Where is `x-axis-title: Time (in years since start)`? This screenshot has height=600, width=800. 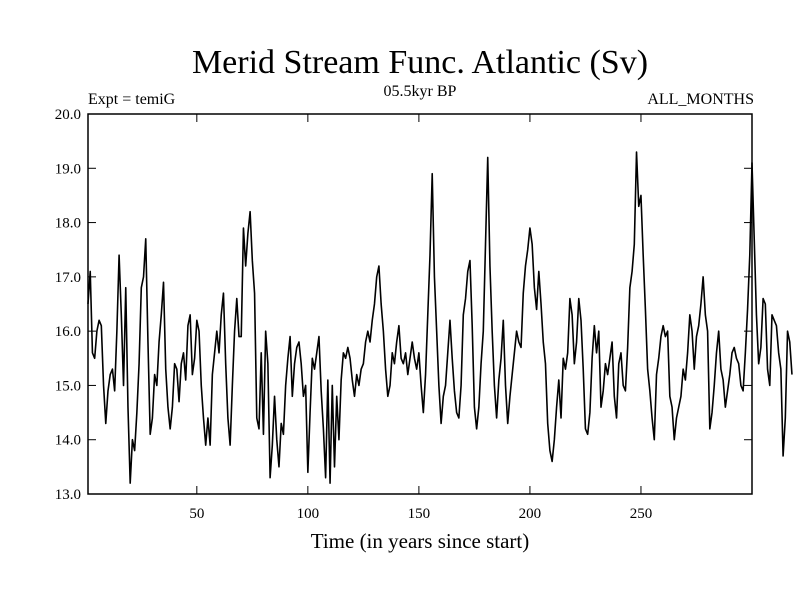 x-axis-title: Time (in years since start) is located at coordinates (420, 541).